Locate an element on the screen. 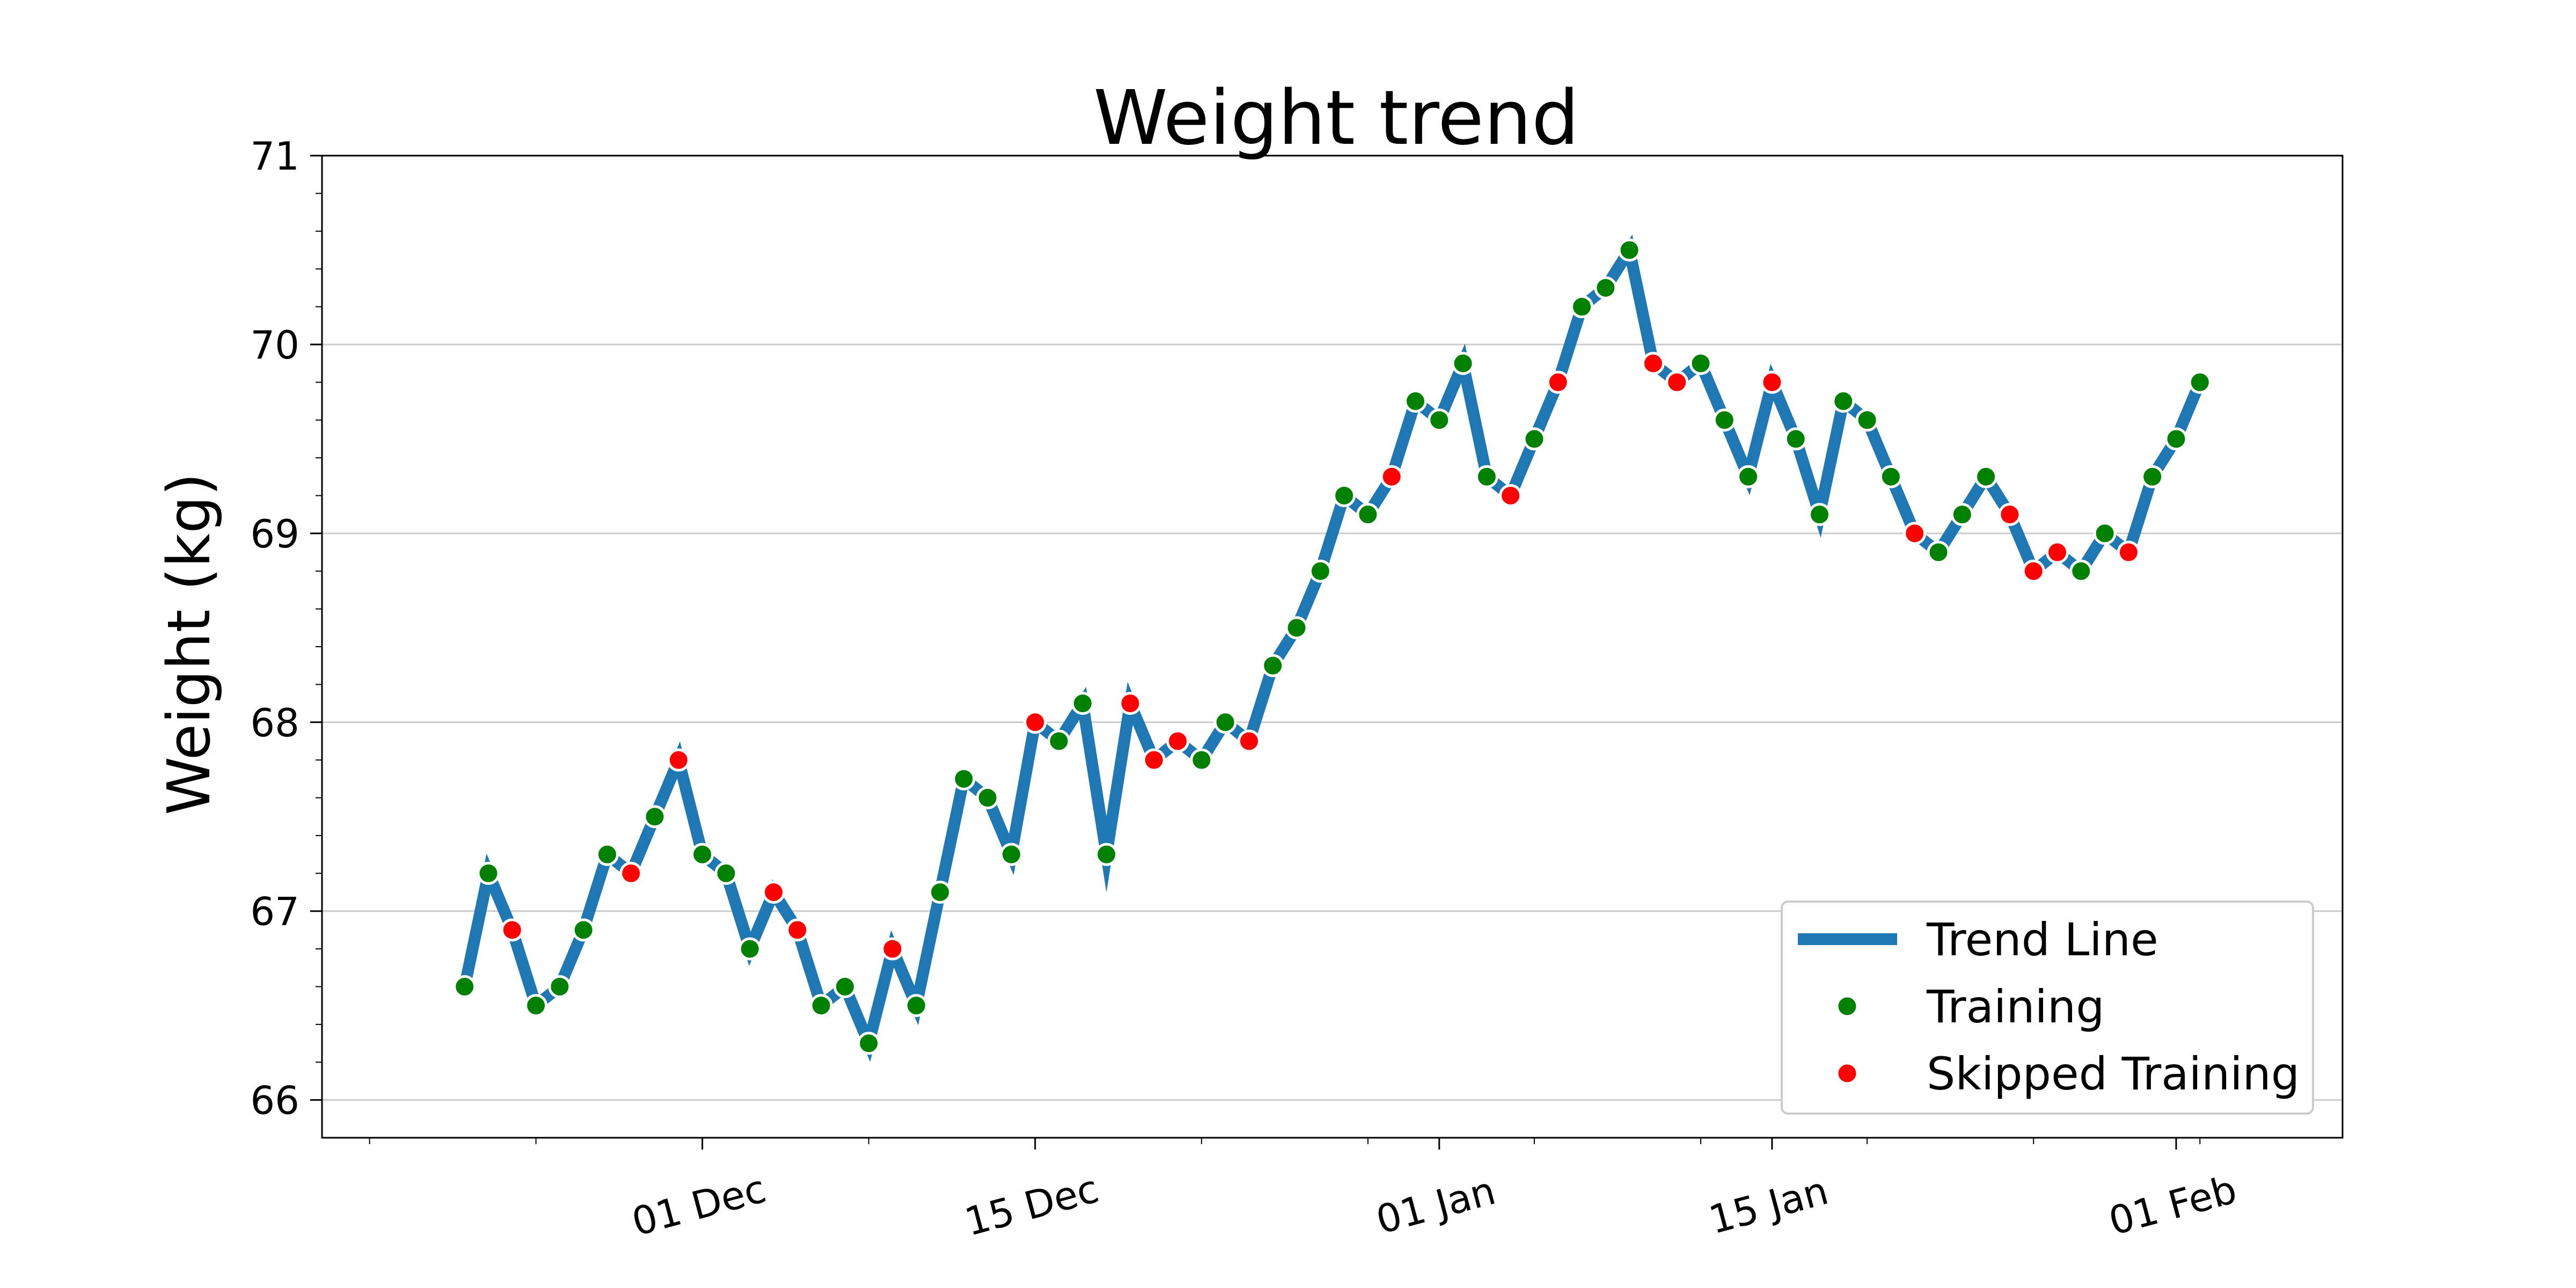 This screenshot has width=2576, height=1288. legend: Trend Line Training Skipped Training is located at coordinates (2047, 1008).